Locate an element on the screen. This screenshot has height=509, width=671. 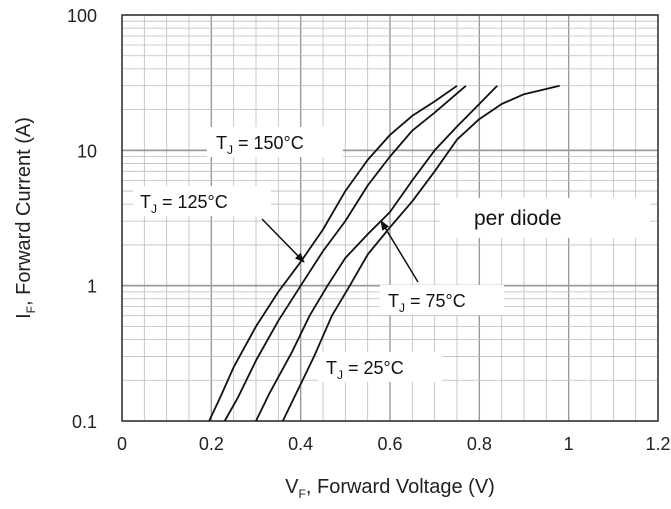
y-axis-label: IF, Forward Current (A) is located at coordinates (25, 218).